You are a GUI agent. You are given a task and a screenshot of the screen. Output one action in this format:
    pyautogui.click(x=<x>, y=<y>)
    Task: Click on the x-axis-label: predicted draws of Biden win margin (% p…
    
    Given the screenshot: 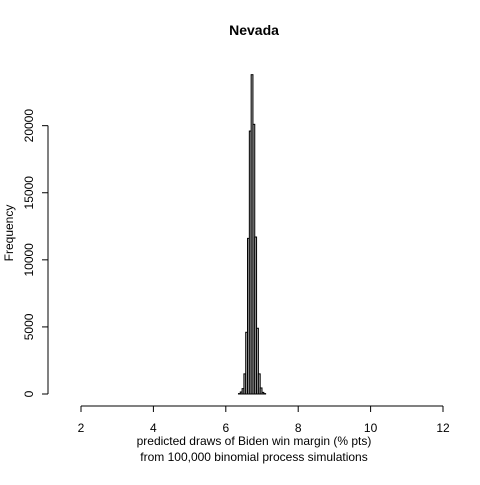 What is the action you would take?
    pyautogui.click(x=254, y=441)
    